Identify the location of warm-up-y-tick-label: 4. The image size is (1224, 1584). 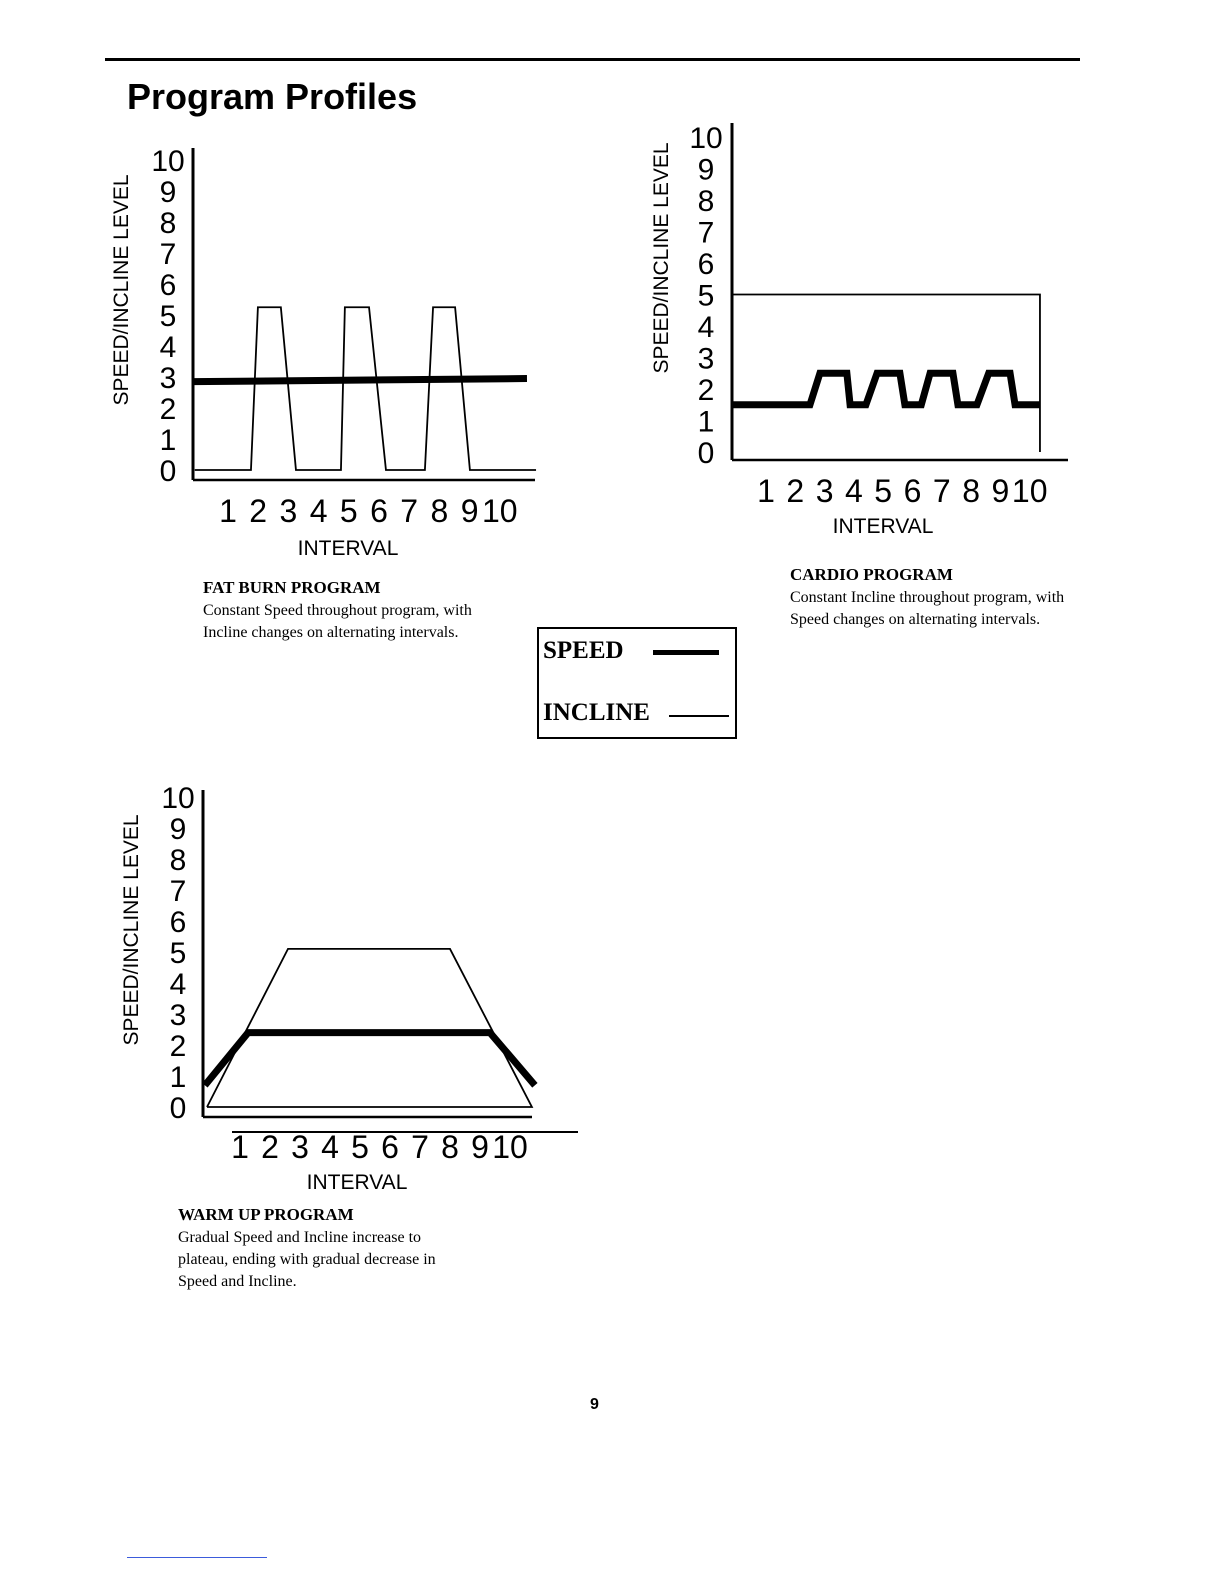
(178, 984).